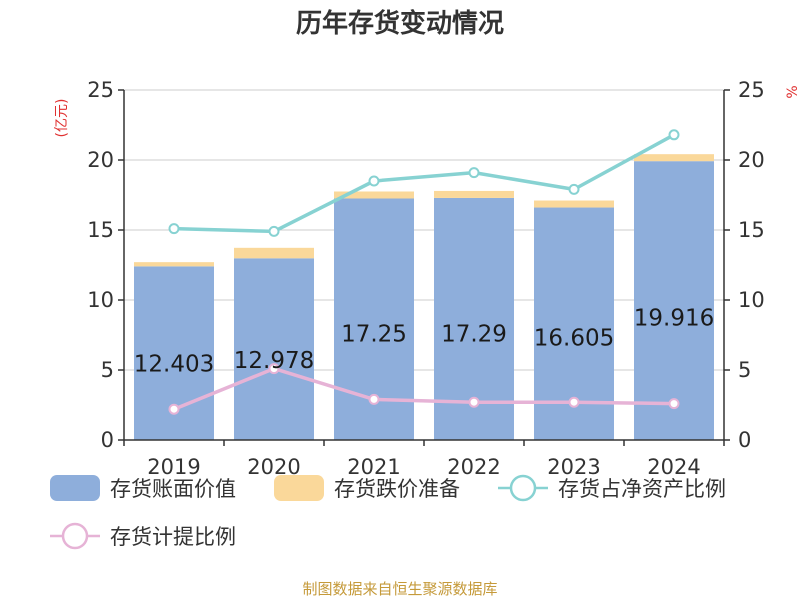 This screenshot has width=800, height=600. I want to click on y-left-tick-label: 15, so click(100, 230).